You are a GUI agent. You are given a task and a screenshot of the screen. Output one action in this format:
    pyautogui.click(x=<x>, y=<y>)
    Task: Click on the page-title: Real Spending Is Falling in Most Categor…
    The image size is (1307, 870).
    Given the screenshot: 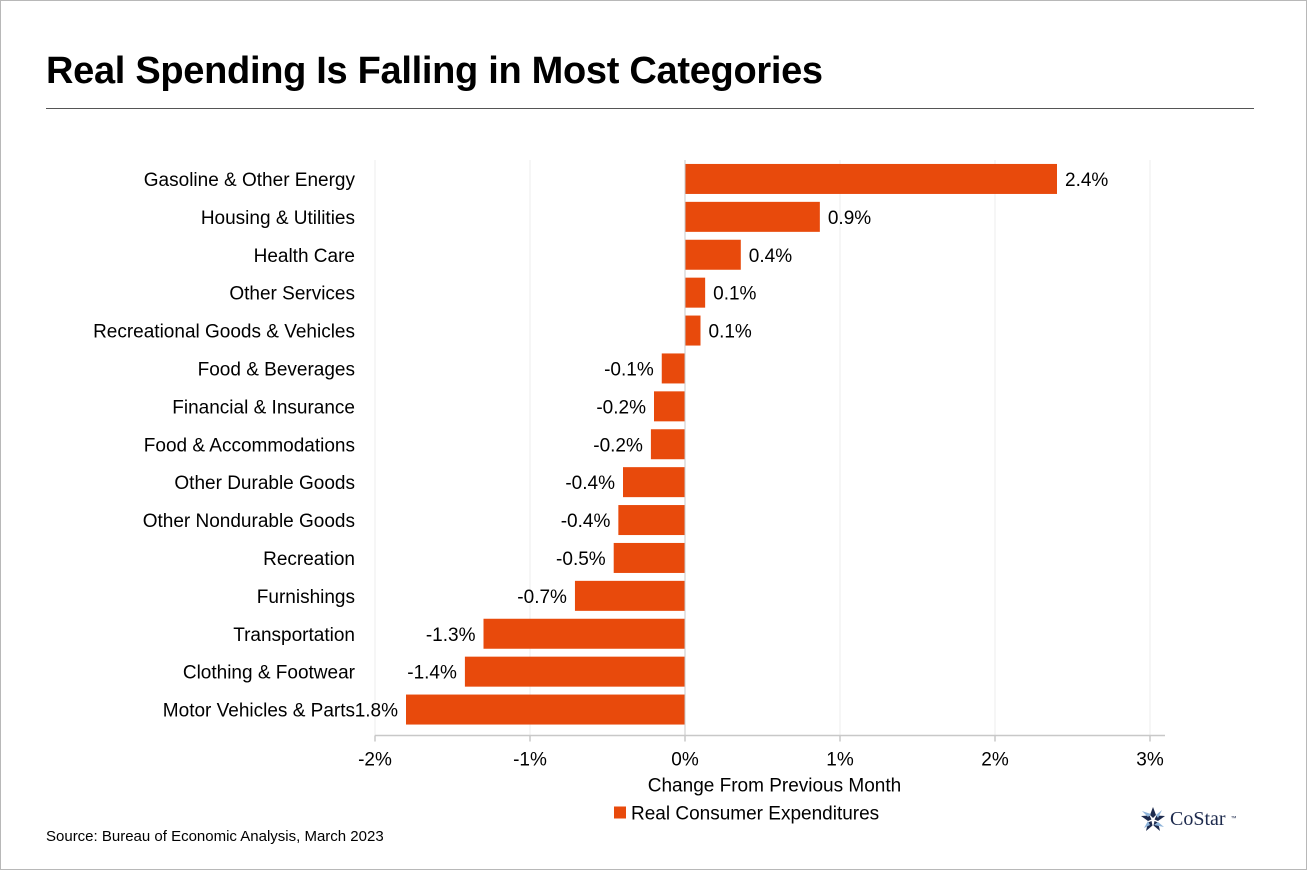 What is the action you would take?
    pyautogui.click(x=434, y=71)
    